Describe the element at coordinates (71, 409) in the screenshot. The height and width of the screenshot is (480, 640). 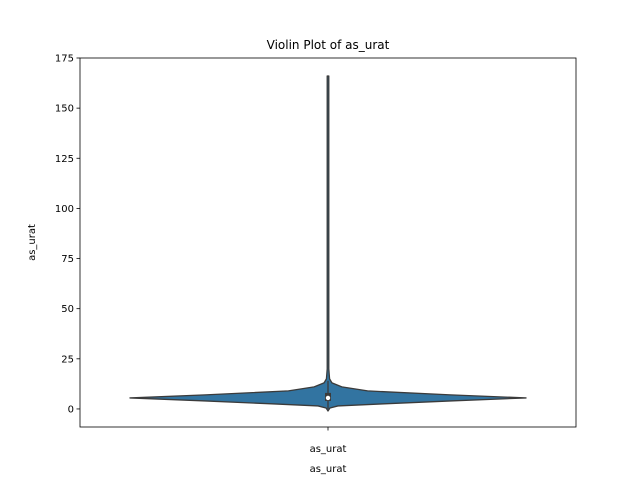
I see `y-tick-label: 0` at that location.